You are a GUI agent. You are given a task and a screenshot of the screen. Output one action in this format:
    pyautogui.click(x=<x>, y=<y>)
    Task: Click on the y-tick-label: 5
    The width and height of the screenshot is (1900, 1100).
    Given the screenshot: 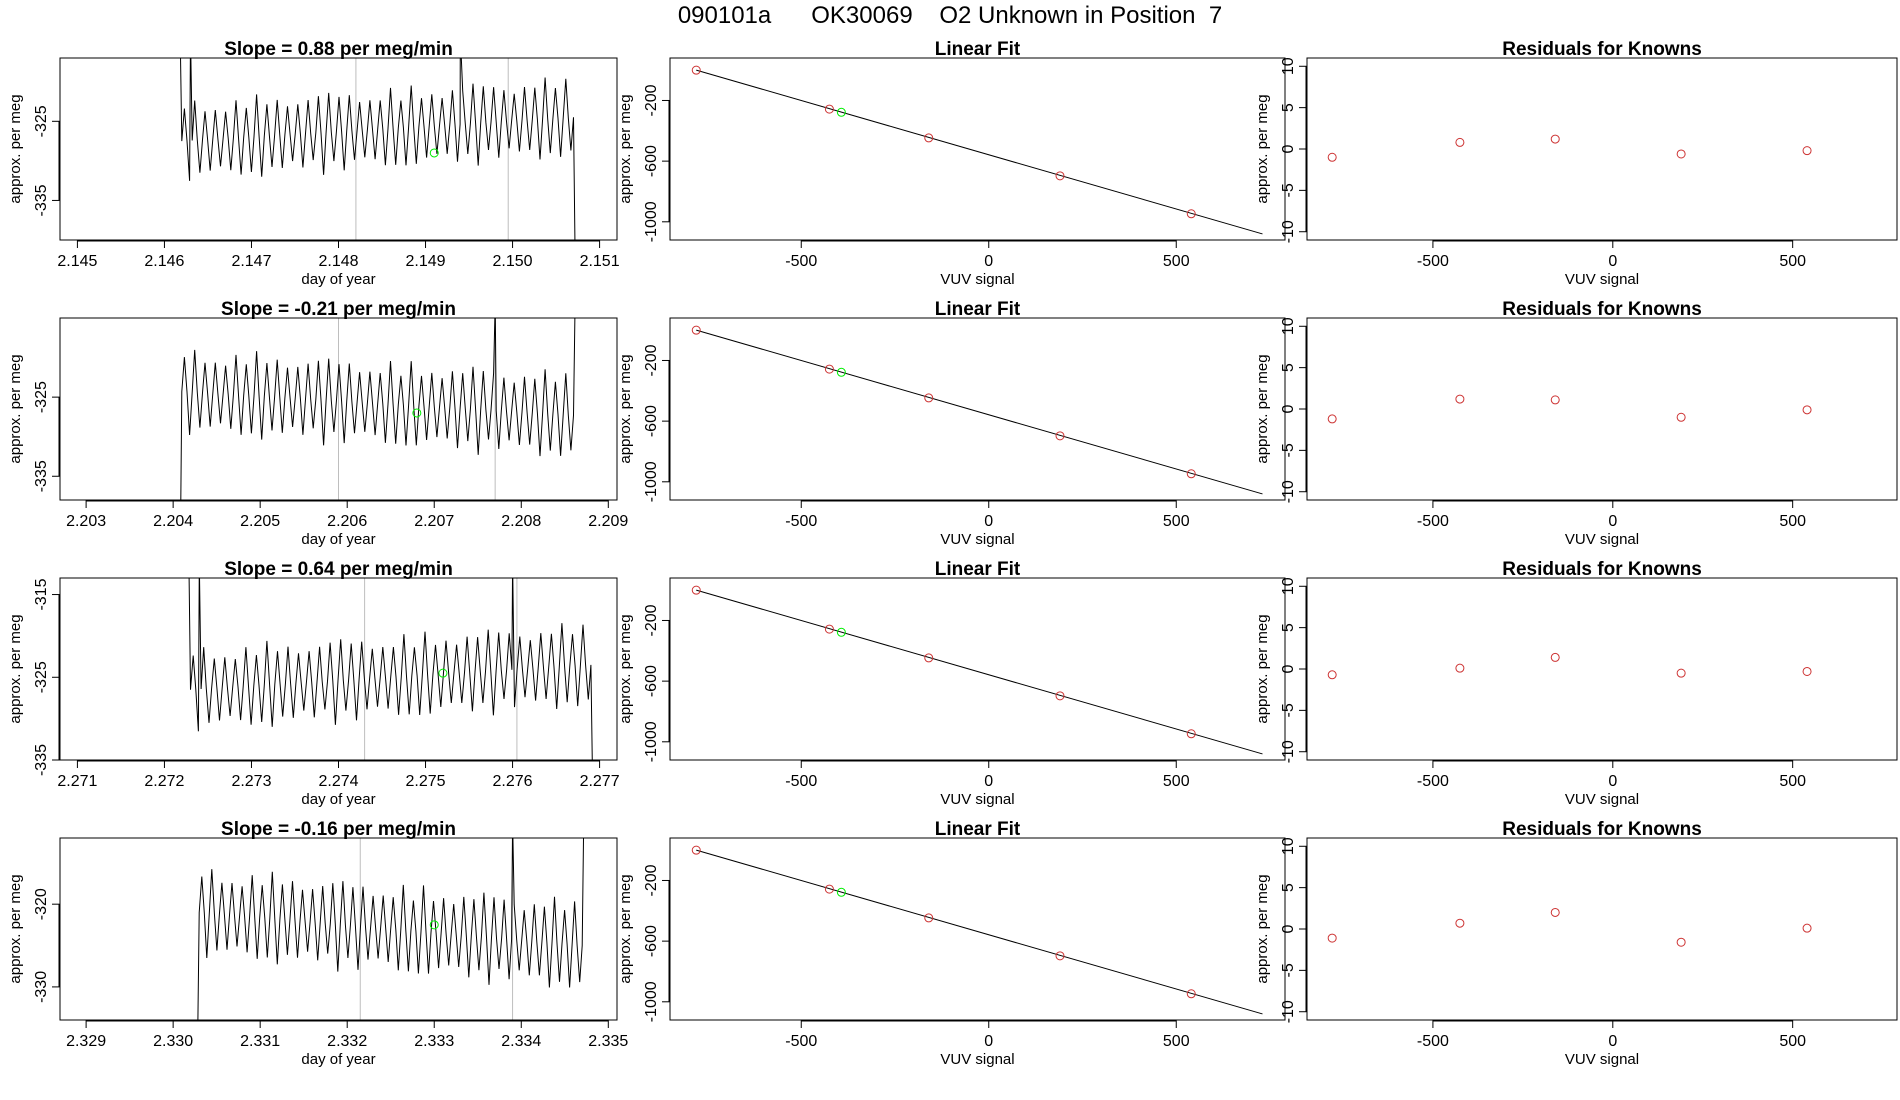 What is the action you would take?
    pyautogui.click(x=1288, y=887)
    